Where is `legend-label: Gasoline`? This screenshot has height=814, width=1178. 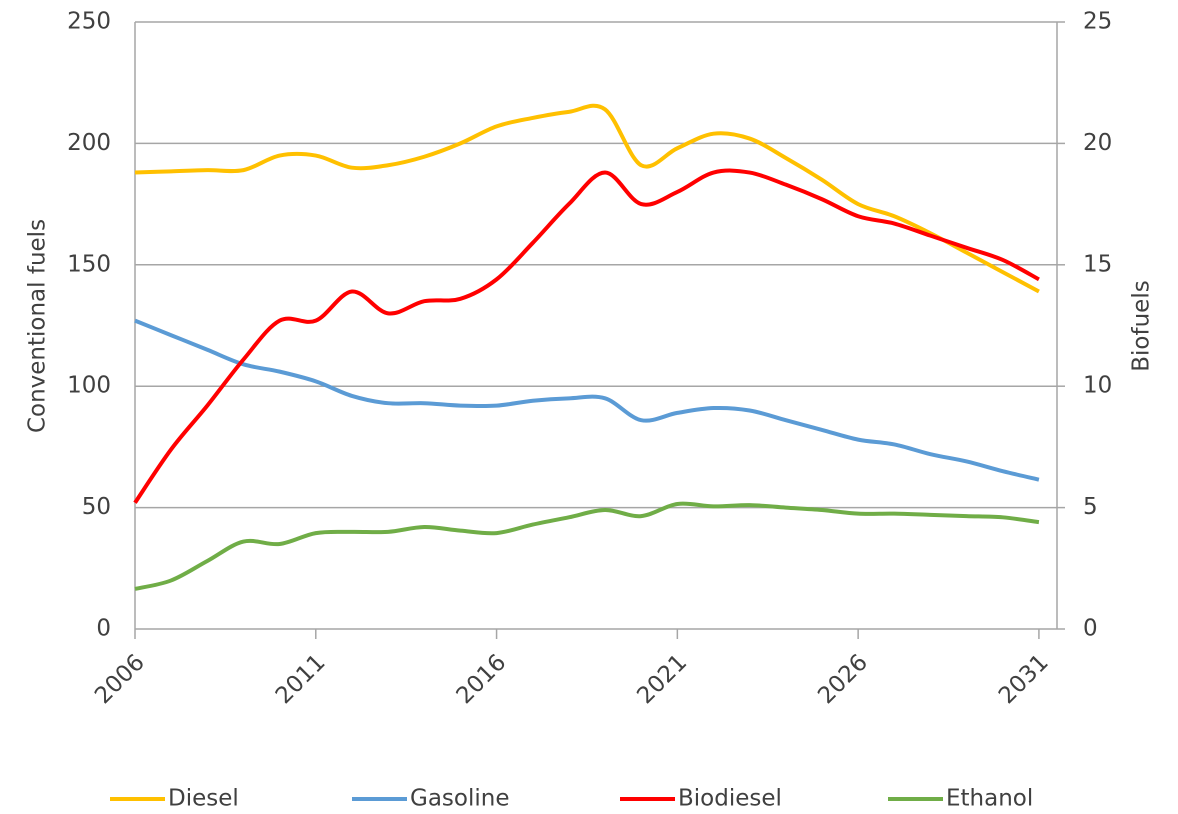
legend-label: Gasoline is located at coordinates (459, 799).